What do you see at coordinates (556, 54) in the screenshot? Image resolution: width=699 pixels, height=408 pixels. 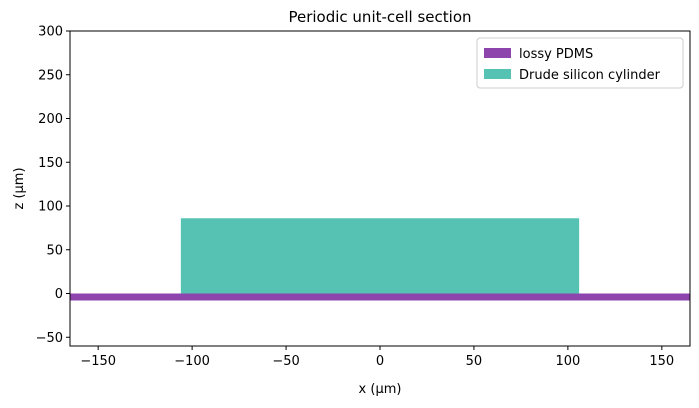 I see `legend-label: lossy PDMS` at bounding box center [556, 54].